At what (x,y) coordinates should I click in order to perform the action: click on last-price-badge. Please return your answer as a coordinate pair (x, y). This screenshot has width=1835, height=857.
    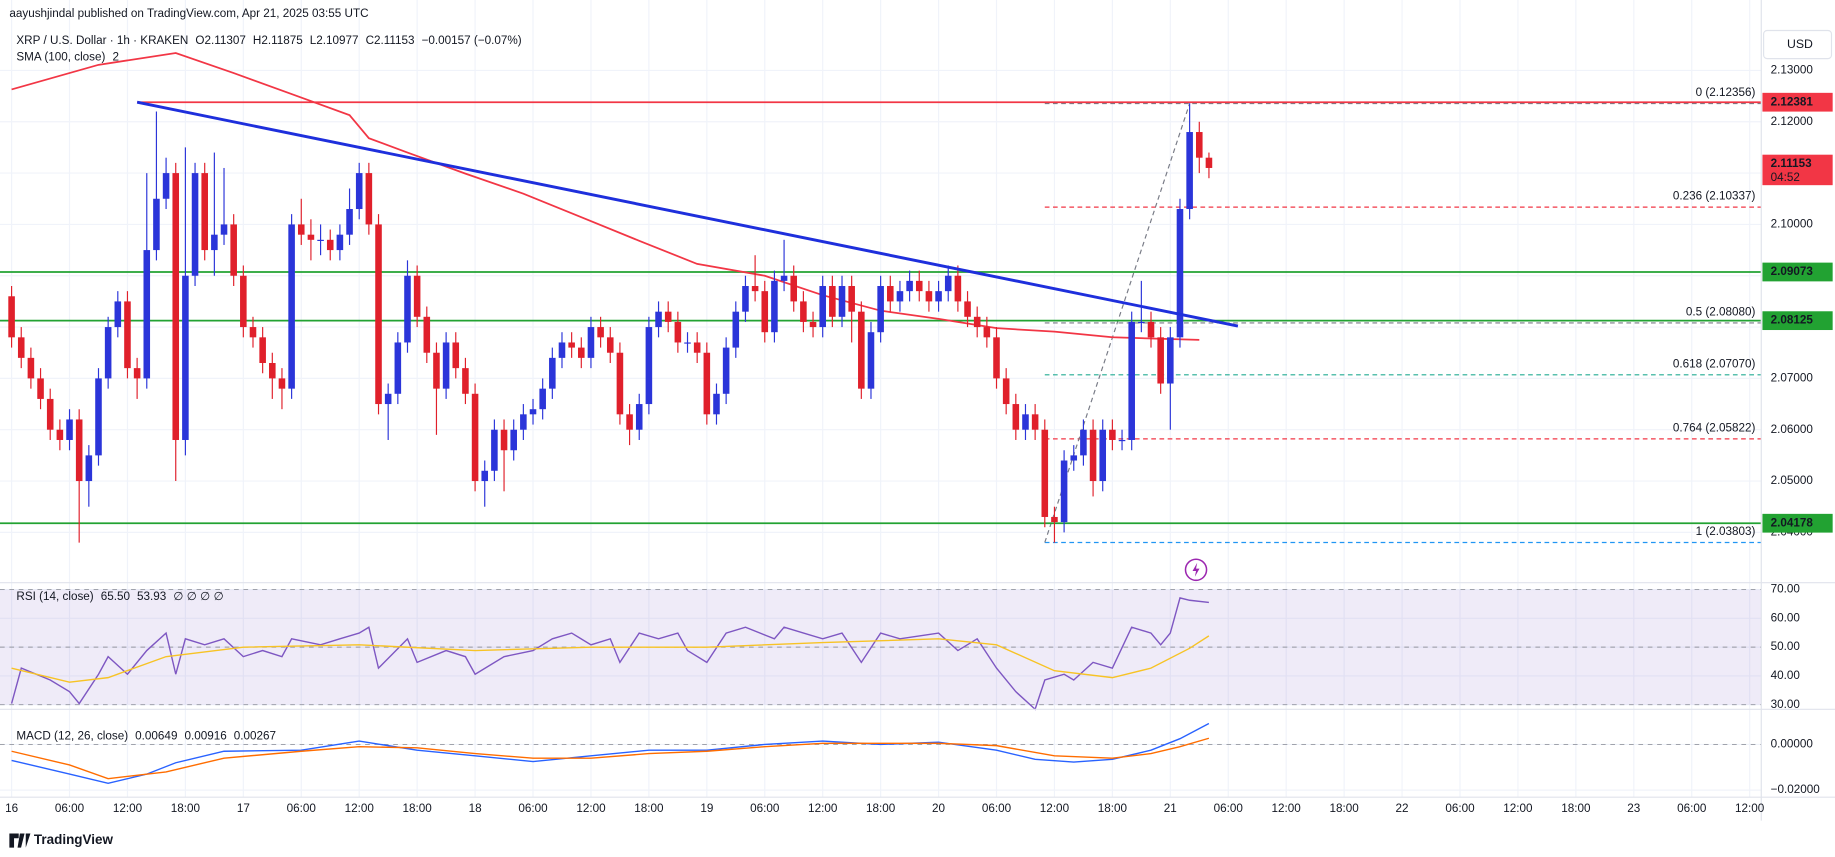
    Looking at the image, I should click on (1797, 170).